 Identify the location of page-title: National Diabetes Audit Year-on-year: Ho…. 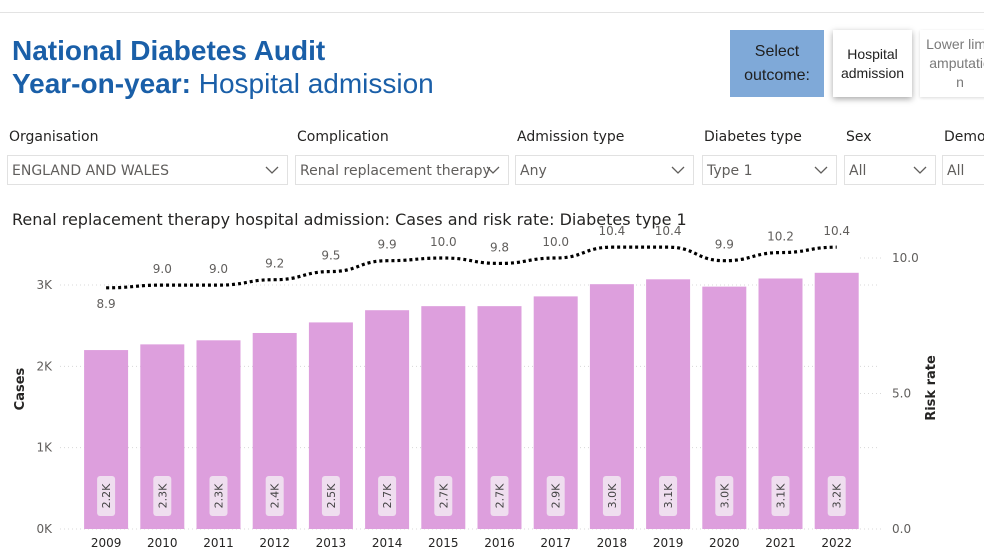
(223, 67).